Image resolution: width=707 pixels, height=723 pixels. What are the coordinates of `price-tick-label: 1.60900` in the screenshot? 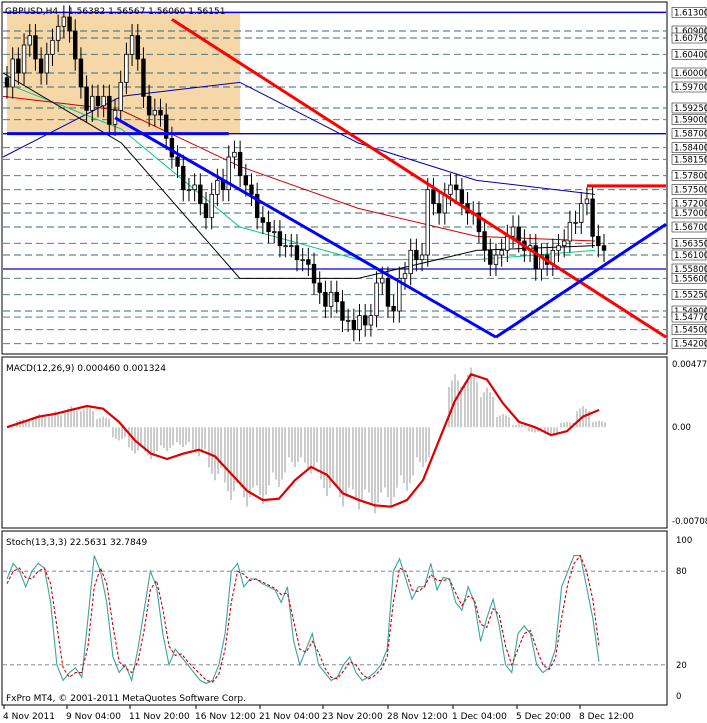 It's located at (690, 32).